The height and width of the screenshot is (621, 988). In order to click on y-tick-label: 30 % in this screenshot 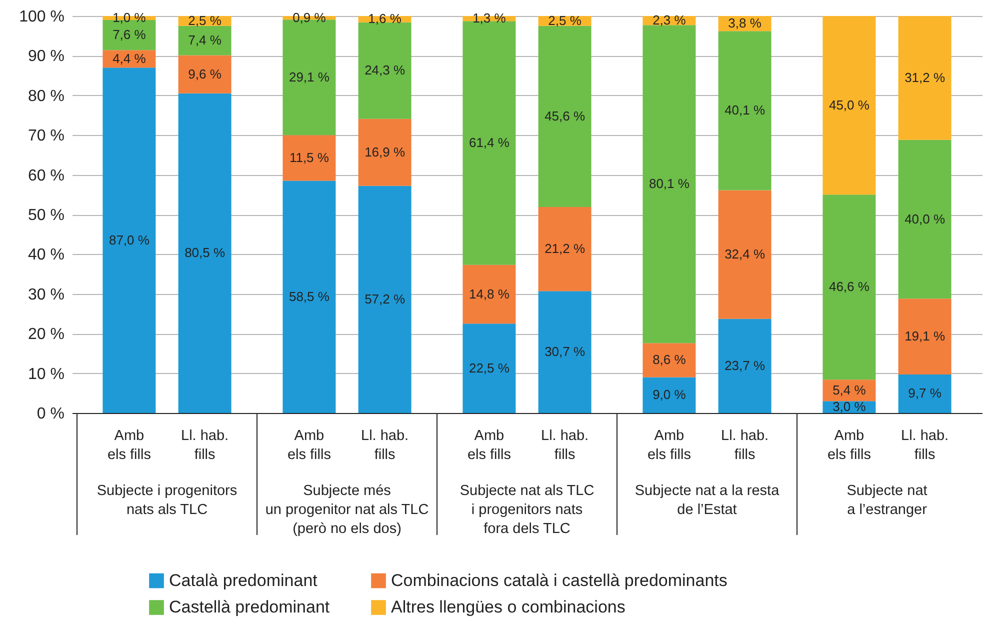, I will do `click(46, 295)`.